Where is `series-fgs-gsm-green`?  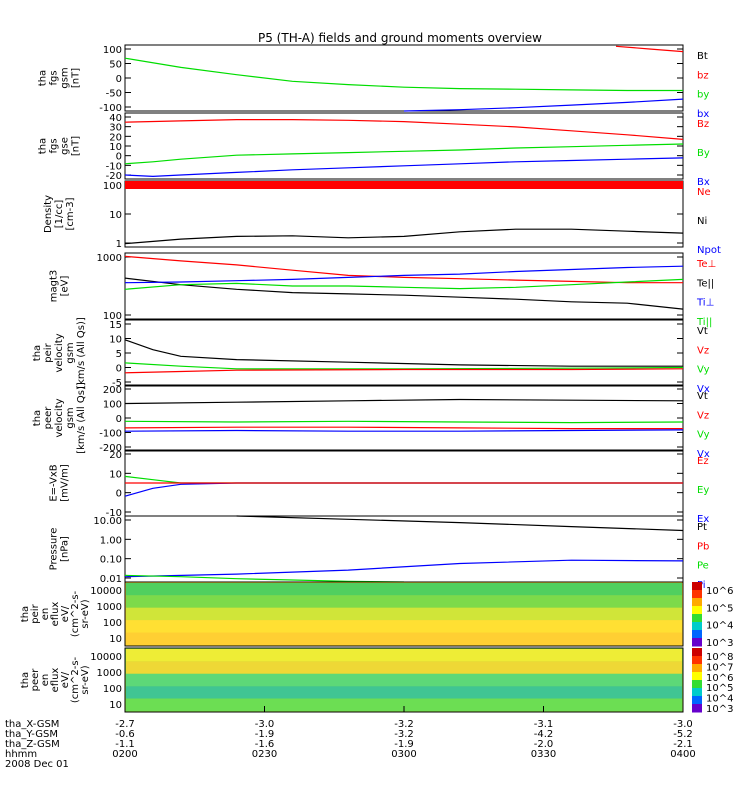
series-fgs-gsm-green is located at coordinates (403, 74).